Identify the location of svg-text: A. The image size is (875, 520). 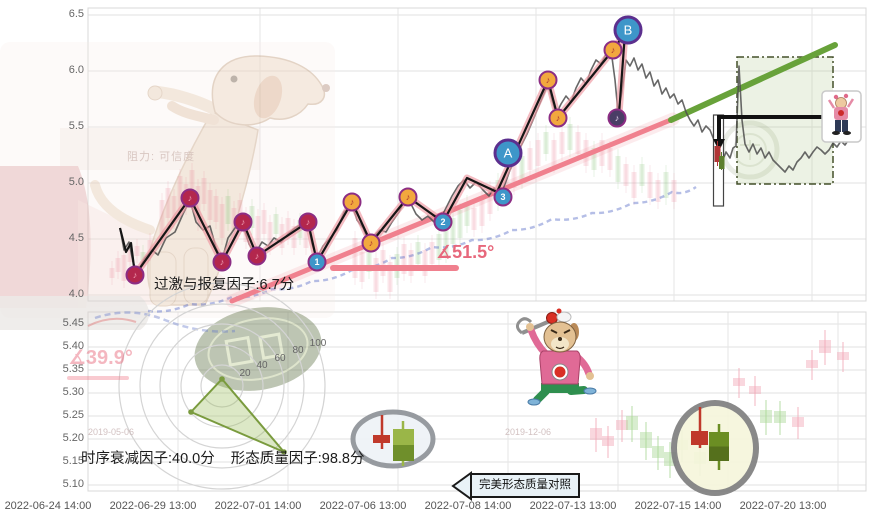
(508, 153).